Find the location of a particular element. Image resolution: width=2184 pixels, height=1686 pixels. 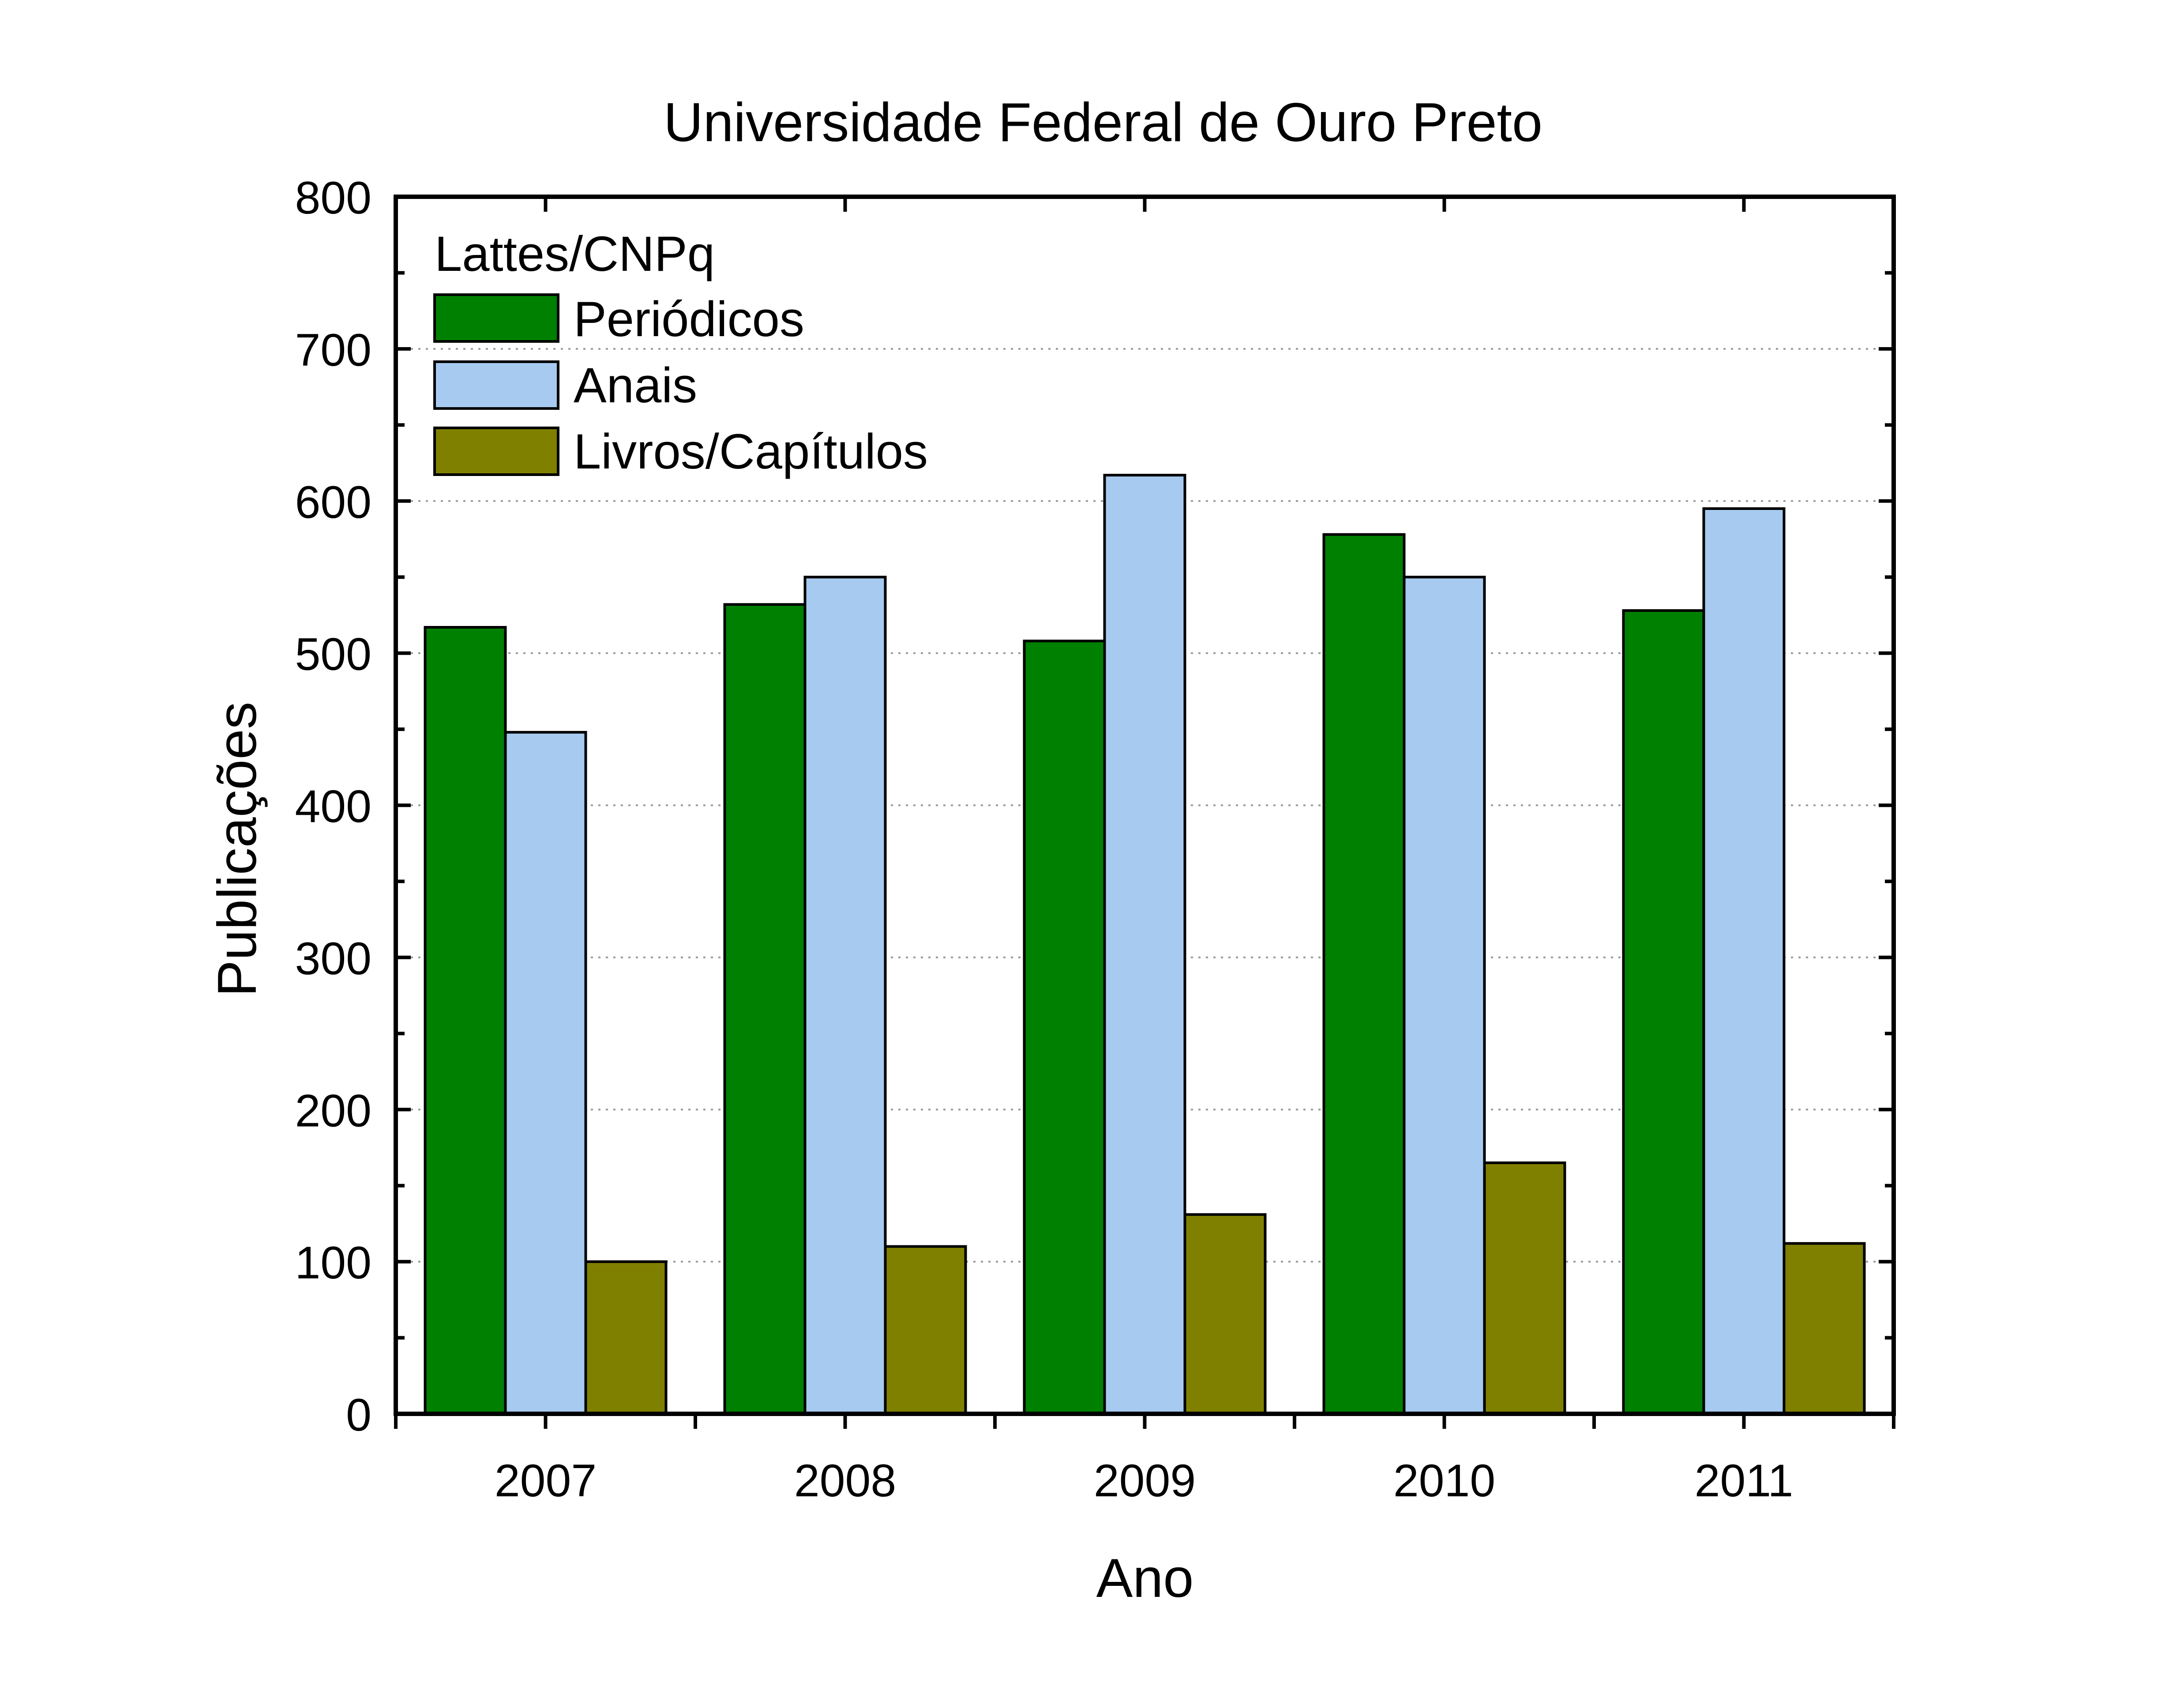

y-tick-label: 400 is located at coordinates (333, 806).